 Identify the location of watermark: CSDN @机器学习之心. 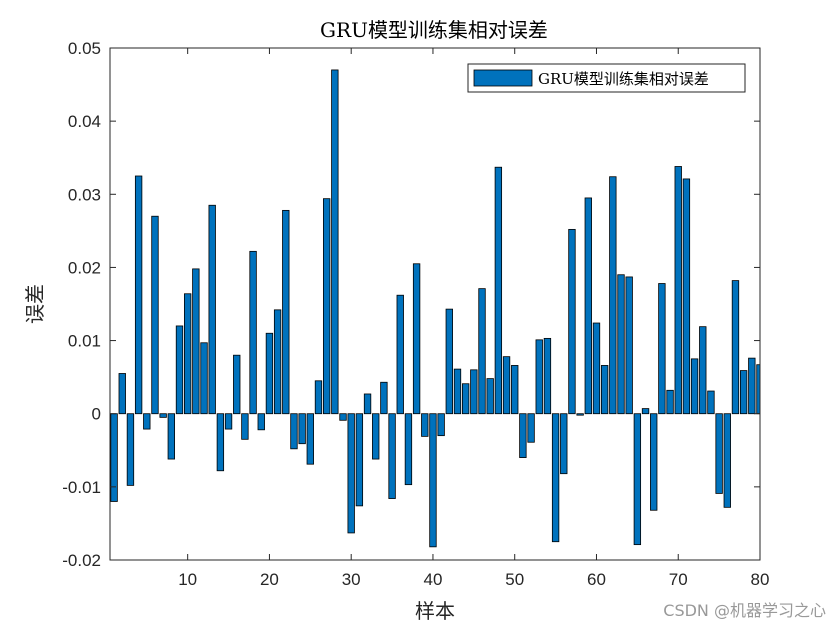
(744, 610).